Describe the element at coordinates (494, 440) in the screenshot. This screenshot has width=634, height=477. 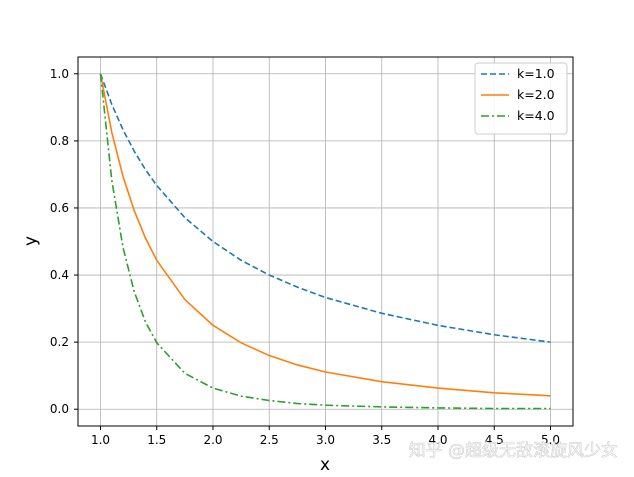
I see `x-tick-label: 4.5` at that location.